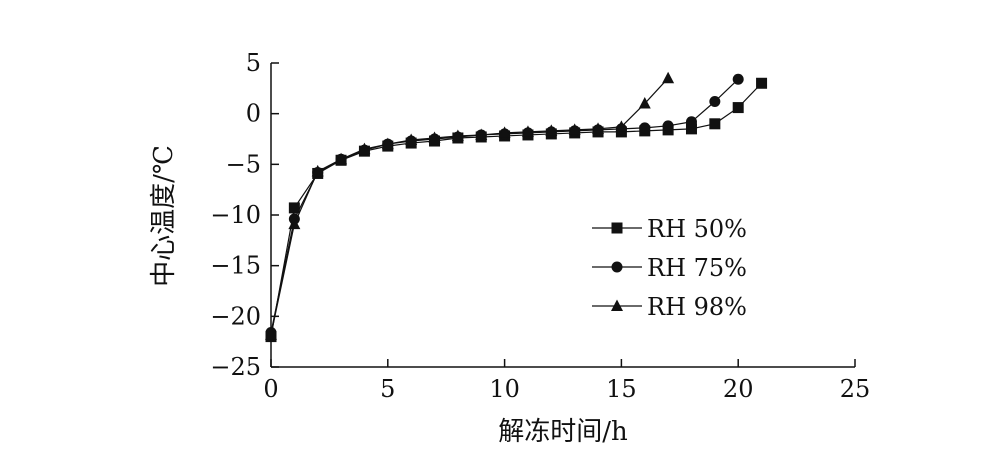  What do you see at coordinates (235, 266) in the screenshot?
I see `y-tick-label: −15` at bounding box center [235, 266].